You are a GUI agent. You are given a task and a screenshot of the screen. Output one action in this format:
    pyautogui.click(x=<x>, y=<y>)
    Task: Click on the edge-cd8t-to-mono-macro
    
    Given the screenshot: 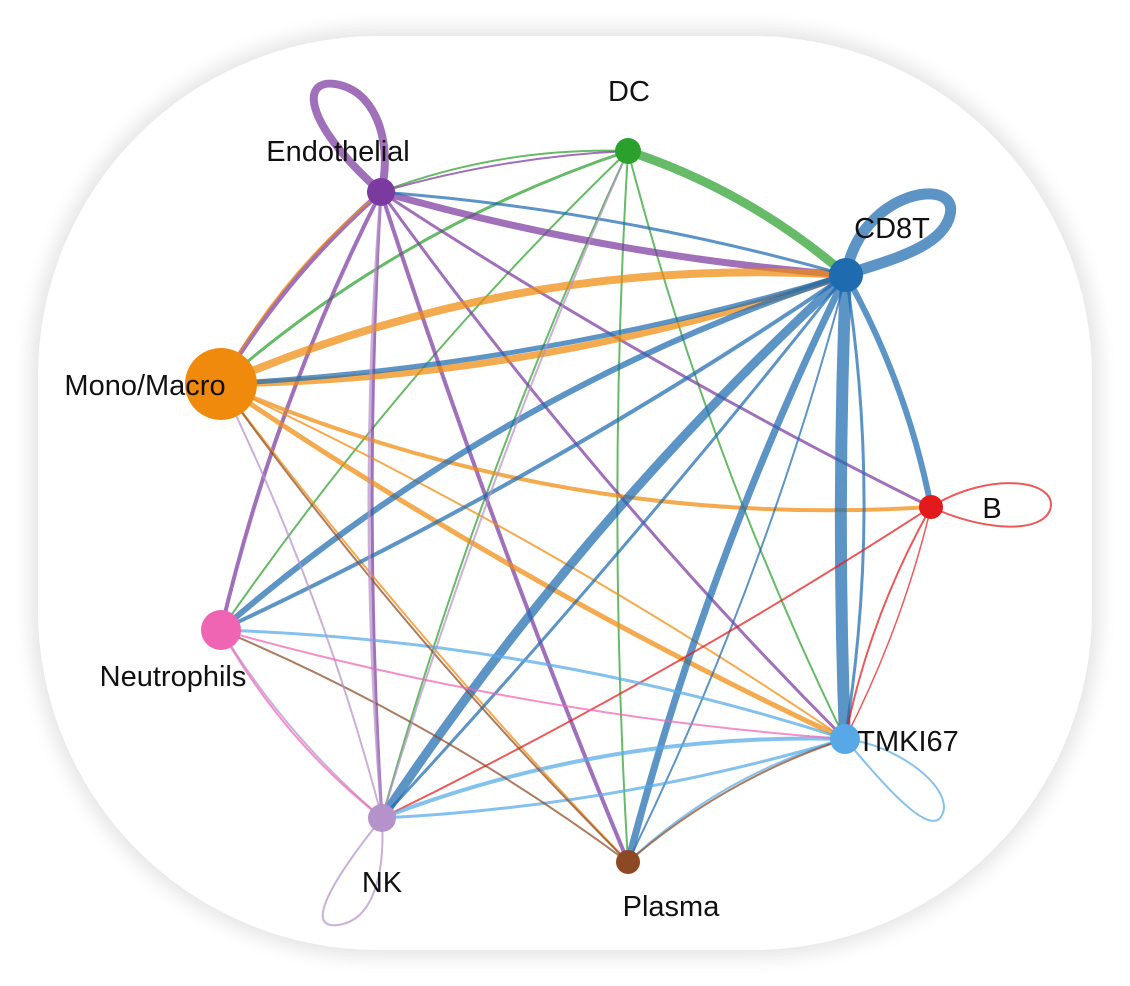 What is the action you would take?
    pyautogui.click(x=533, y=329)
    